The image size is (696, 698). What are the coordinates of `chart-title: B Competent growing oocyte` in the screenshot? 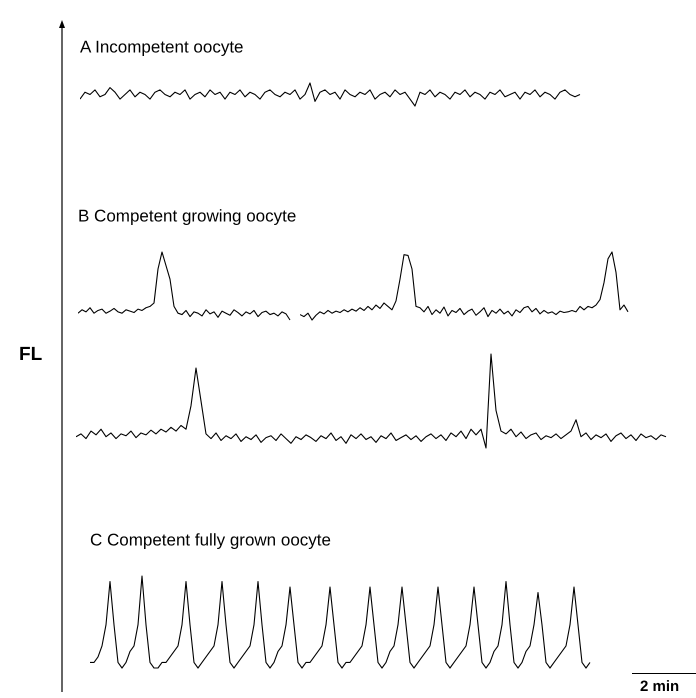 It's located at (187, 216).